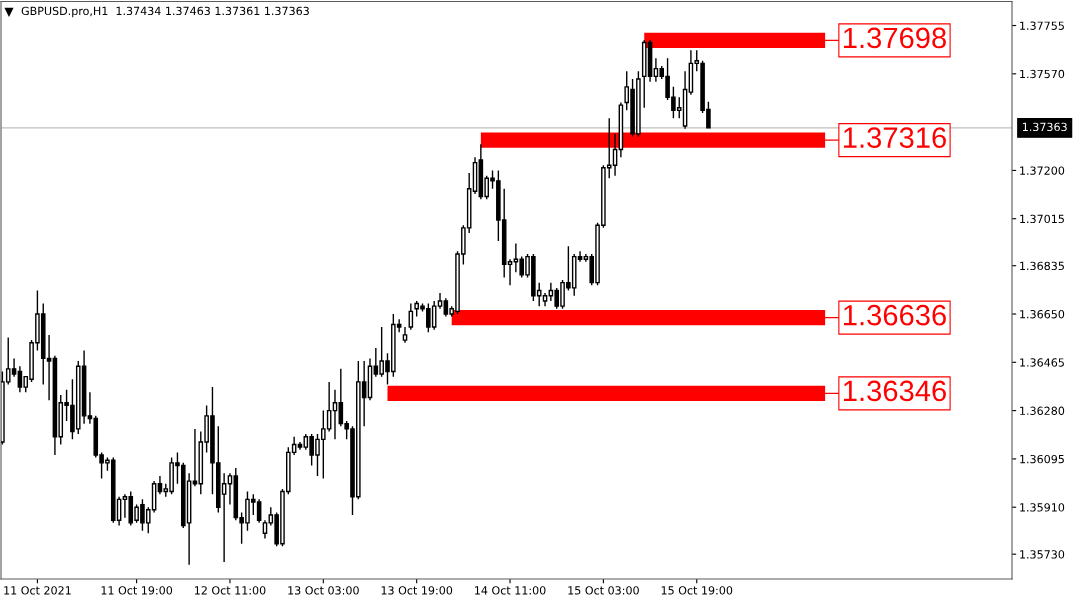 This screenshot has height=604, width=1080. I want to click on y-tick-label: 1.36095, so click(1042, 459).